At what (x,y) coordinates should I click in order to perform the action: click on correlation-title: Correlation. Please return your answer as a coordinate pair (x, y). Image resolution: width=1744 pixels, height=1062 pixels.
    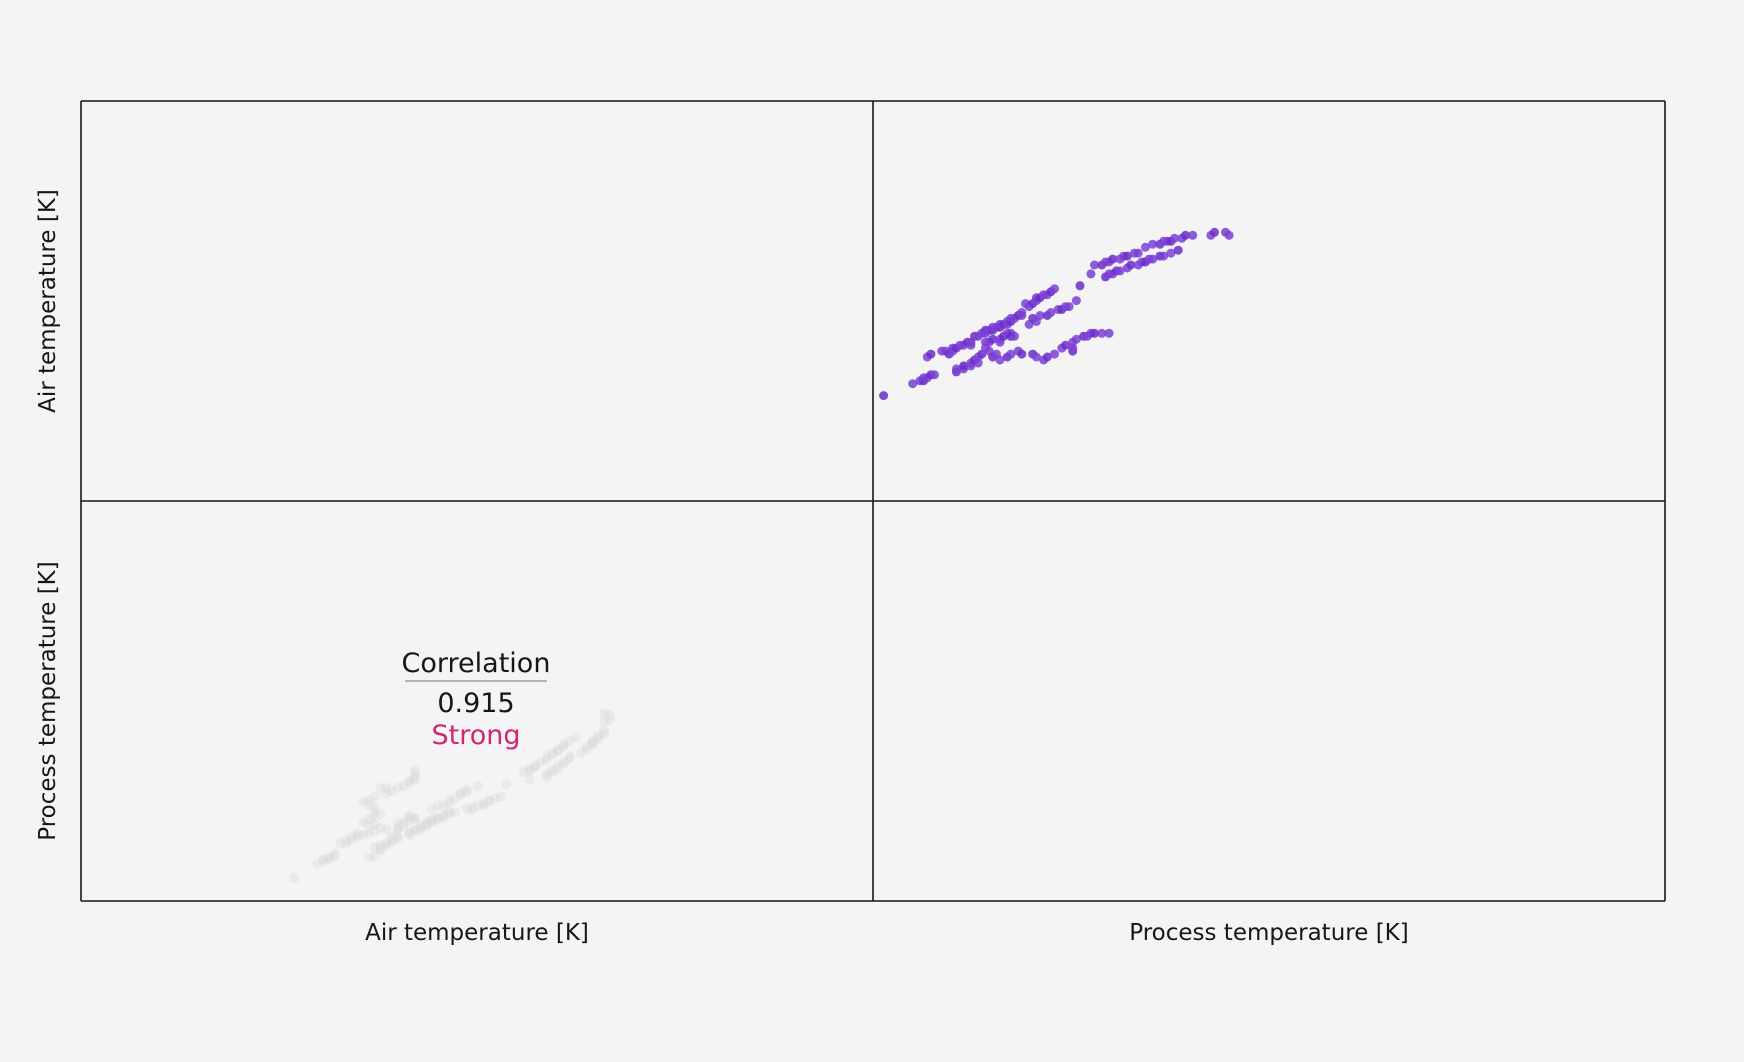
    Looking at the image, I should click on (476, 663).